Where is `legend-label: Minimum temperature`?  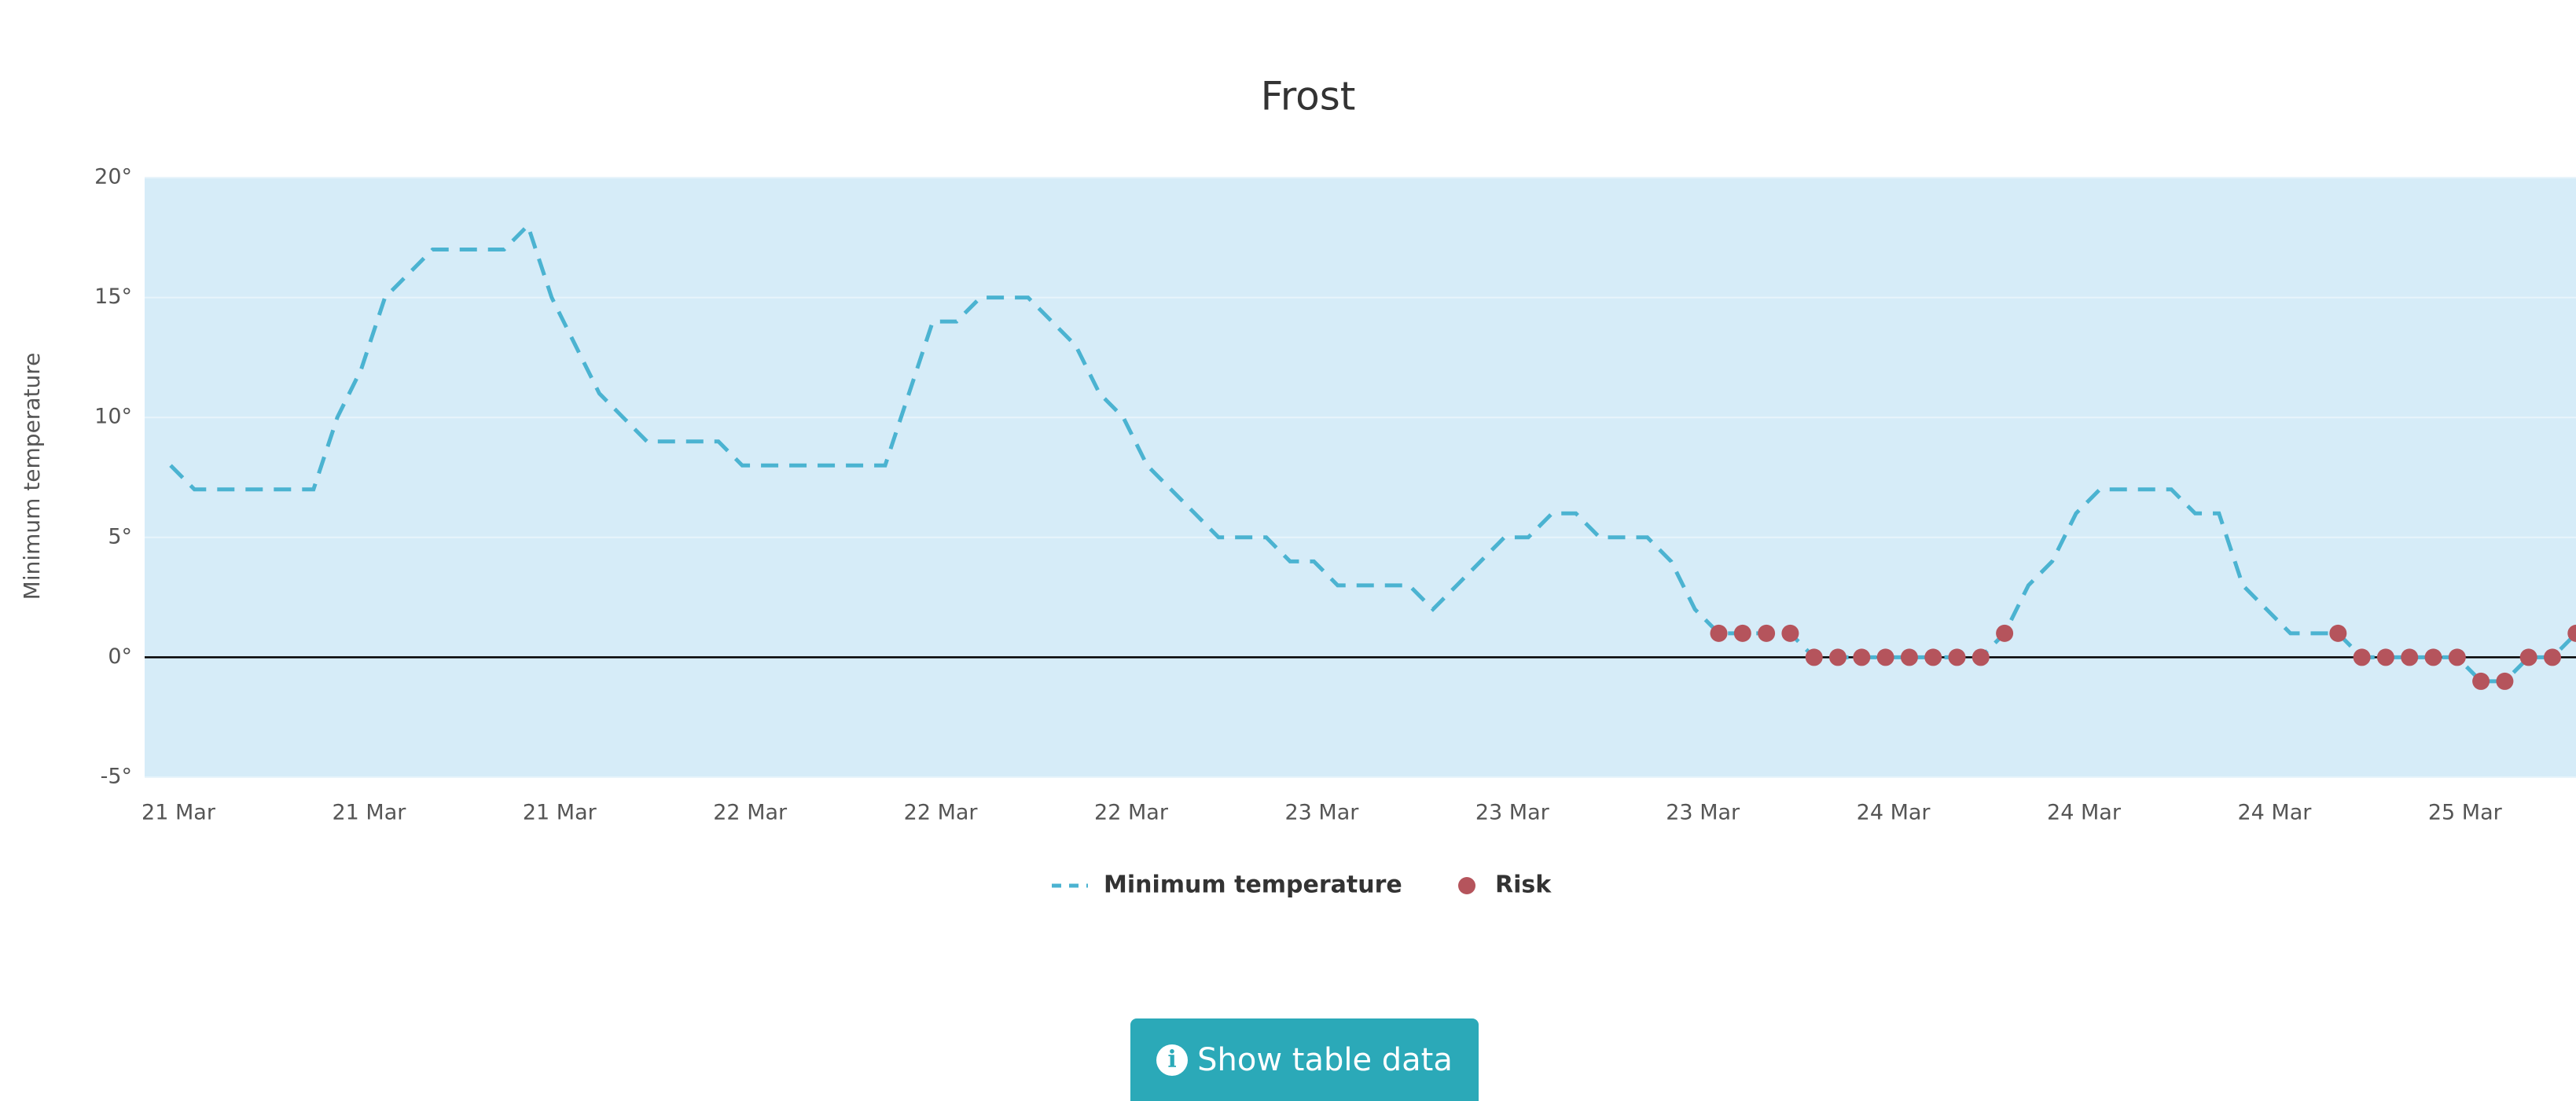
legend-label: Minimum temperature is located at coordinates (1253, 885).